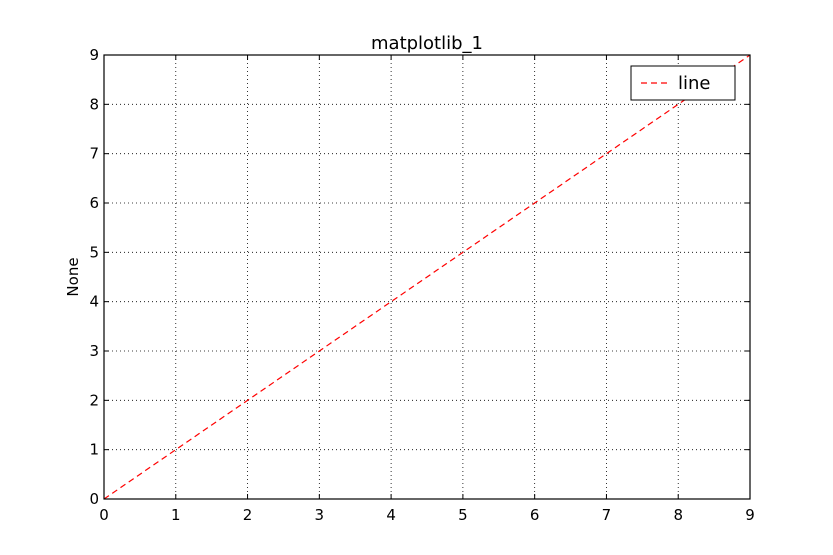  Describe the element at coordinates (427, 43) in the screenshot. I see `chart-title: matplotlib_1` at that location.